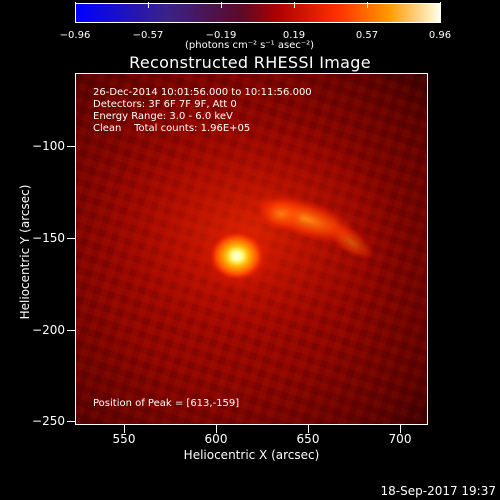 Image resolution: width=500 pixels, height=500 pixels. What do you see at coordinates (166, 403) in the screenshot?
I see `peak-position-annotation: Position of Peak = [613,-159]` at bounding box center [166, 403].